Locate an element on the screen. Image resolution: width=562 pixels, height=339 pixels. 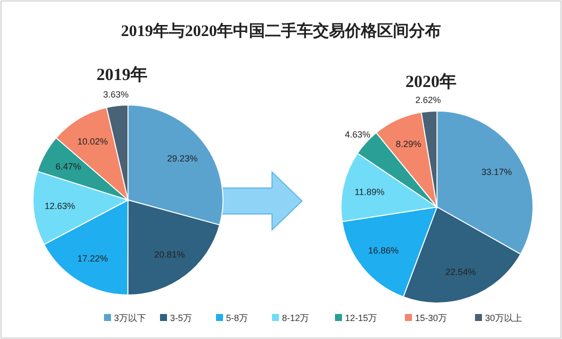
legend-label: 30万以上 is located at coordinates (503, 318).